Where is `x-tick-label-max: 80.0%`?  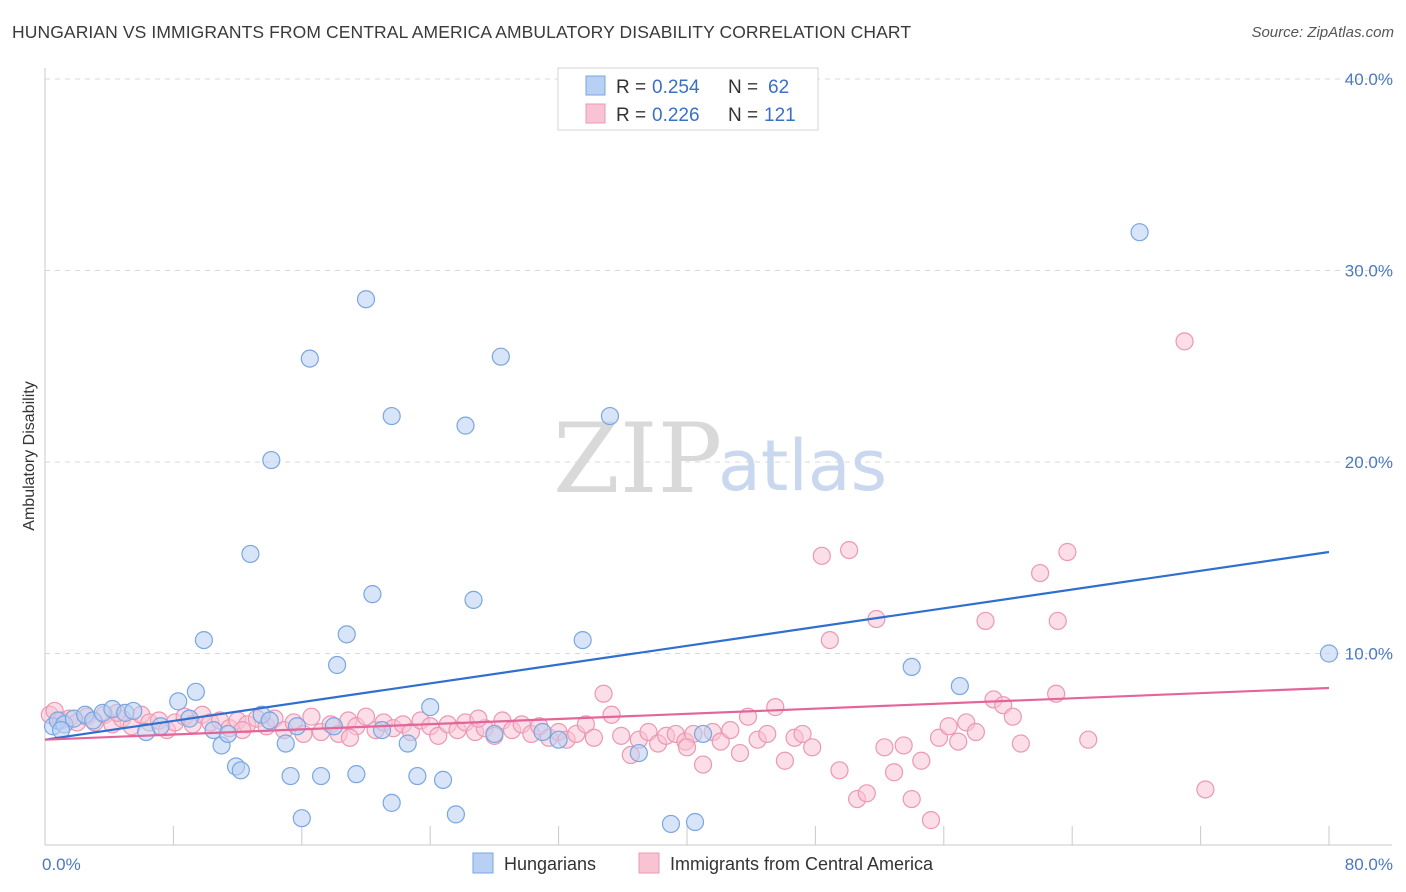 x-tick-label-max: 80.0% is located at coordinates (1369, 864).